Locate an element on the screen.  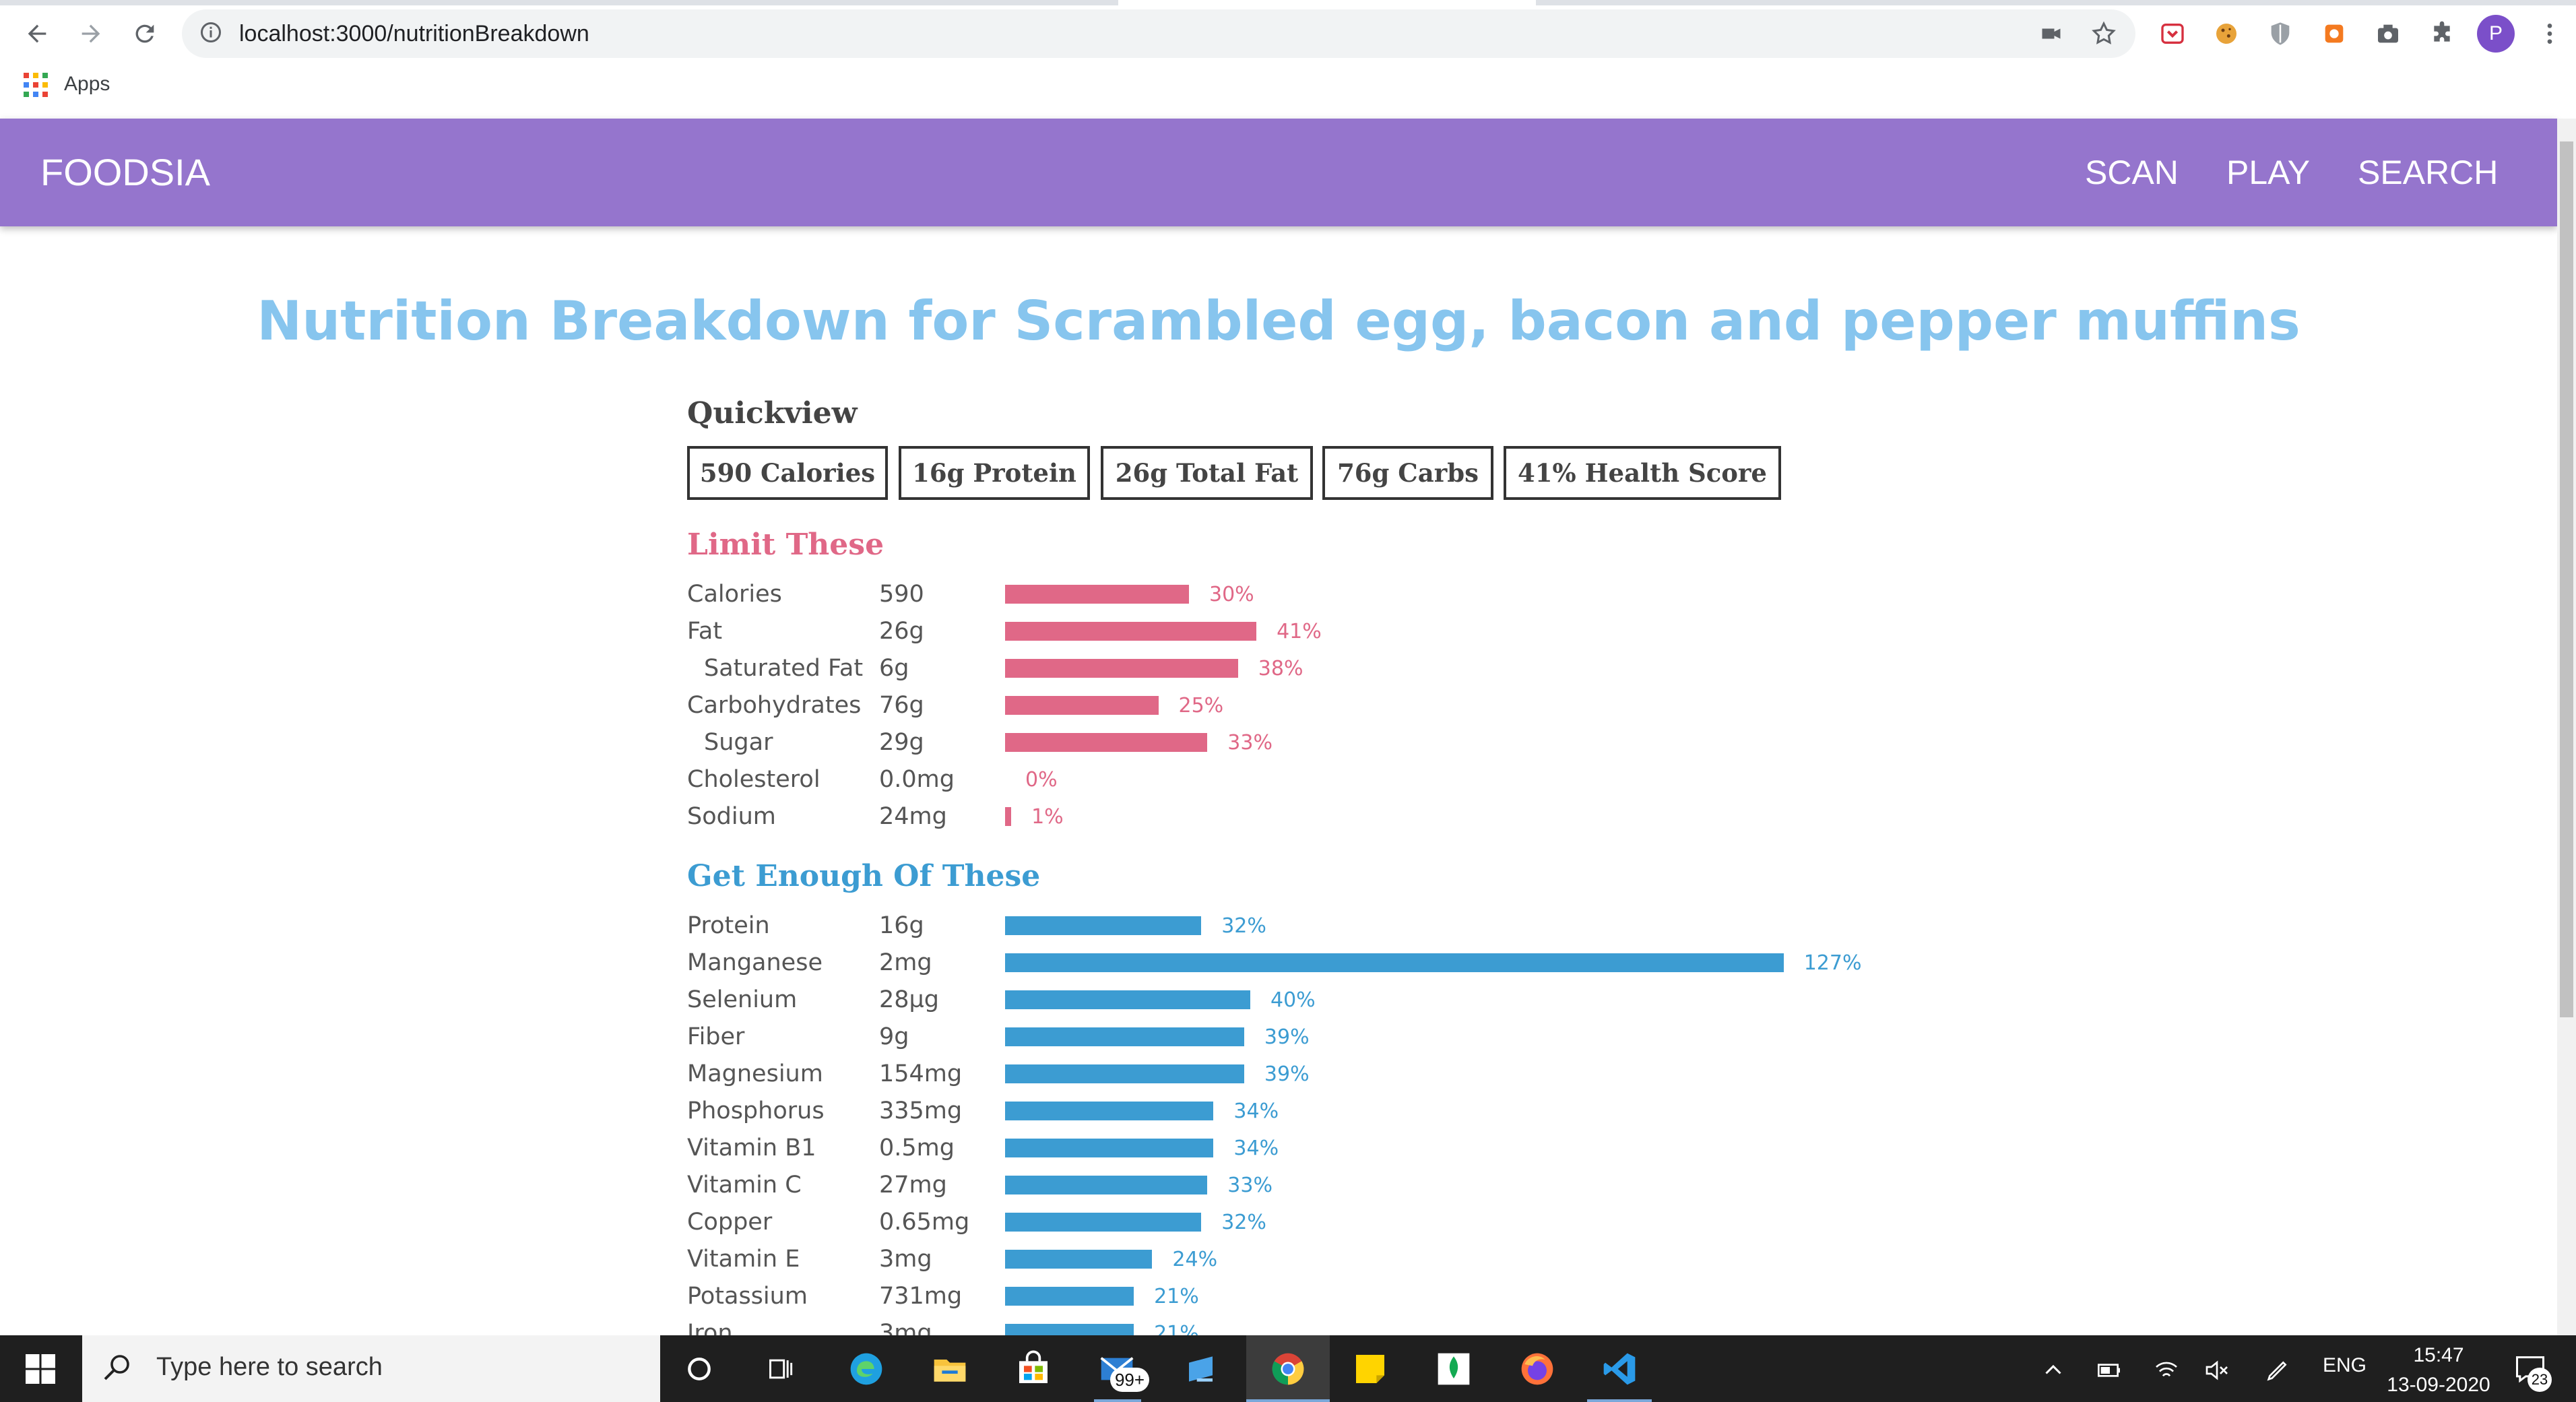
site-info-icon is located at coordinates (211, 33).